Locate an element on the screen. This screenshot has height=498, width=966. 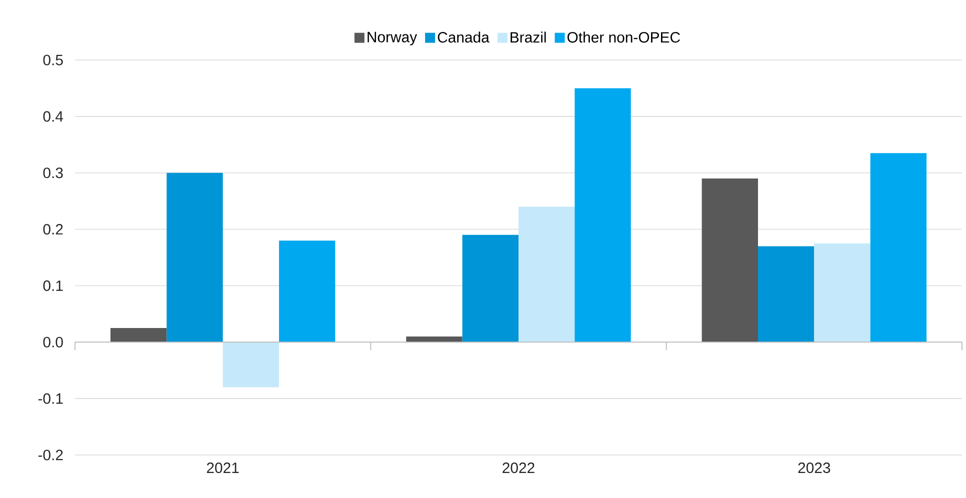
x-tick-label: 2023 is located at coordinates (814, 468).